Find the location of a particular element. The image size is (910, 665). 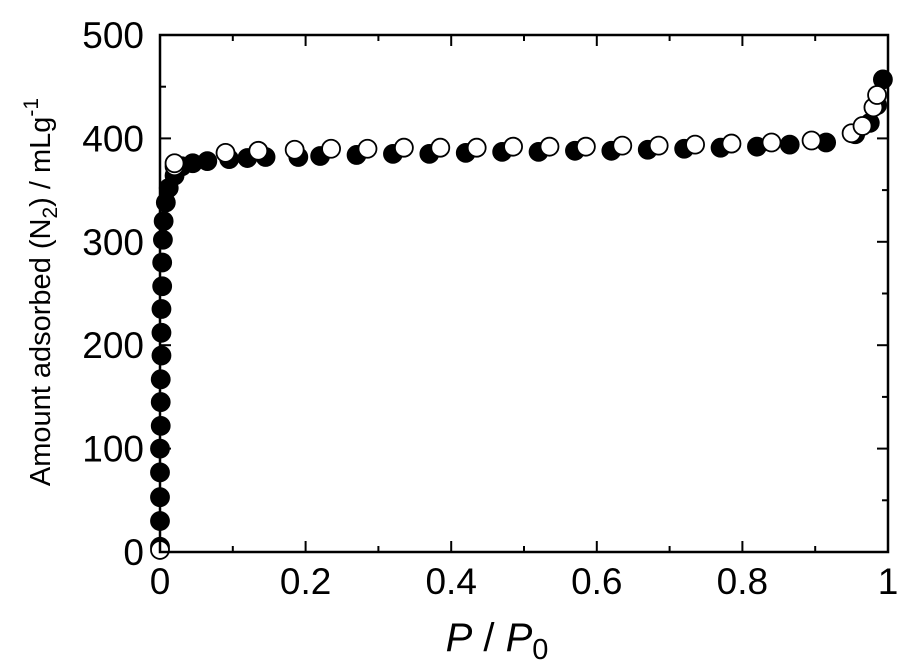

x-tick-label: 0.8 is located at coordinates (742, 581).